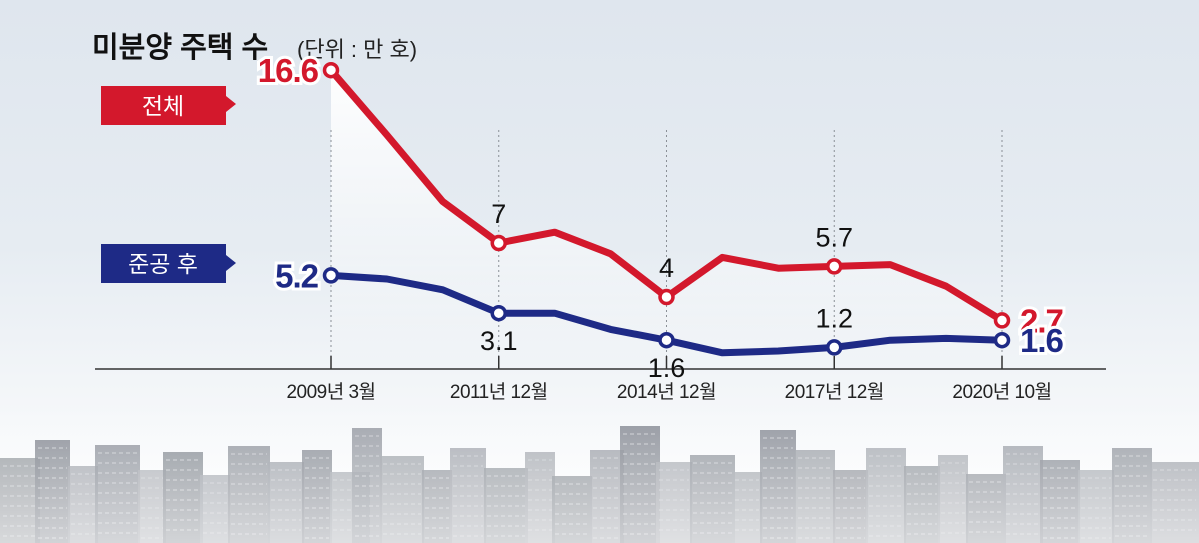 This screenshot has height=543, width=1199. I want to click on legend-badge-total, so click(168, 105).